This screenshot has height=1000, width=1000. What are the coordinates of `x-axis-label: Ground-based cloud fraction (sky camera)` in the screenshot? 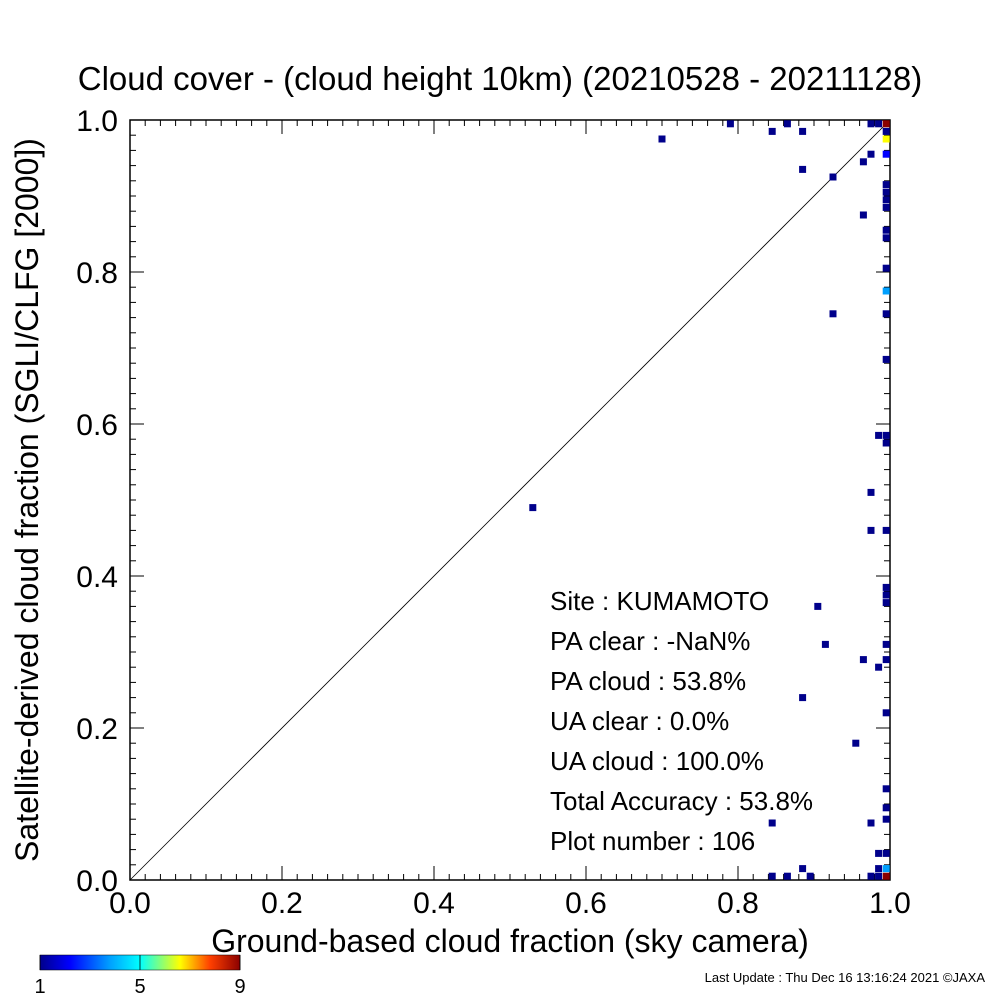 It's located at (510, 941).